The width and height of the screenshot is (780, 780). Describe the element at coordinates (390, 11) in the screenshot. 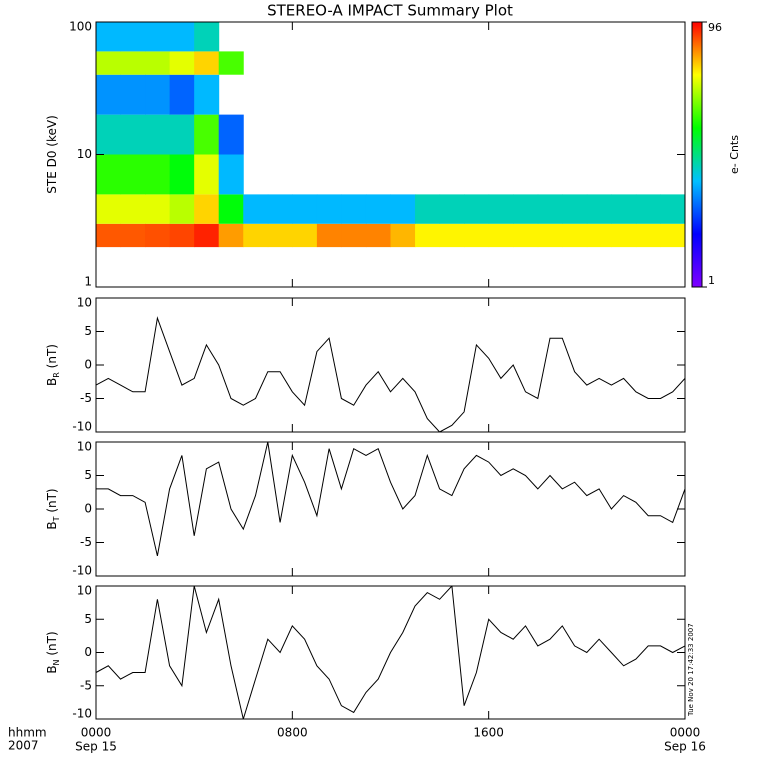

I see `plot-title: STEREO-A IMPACT Summary Plot` at that location.